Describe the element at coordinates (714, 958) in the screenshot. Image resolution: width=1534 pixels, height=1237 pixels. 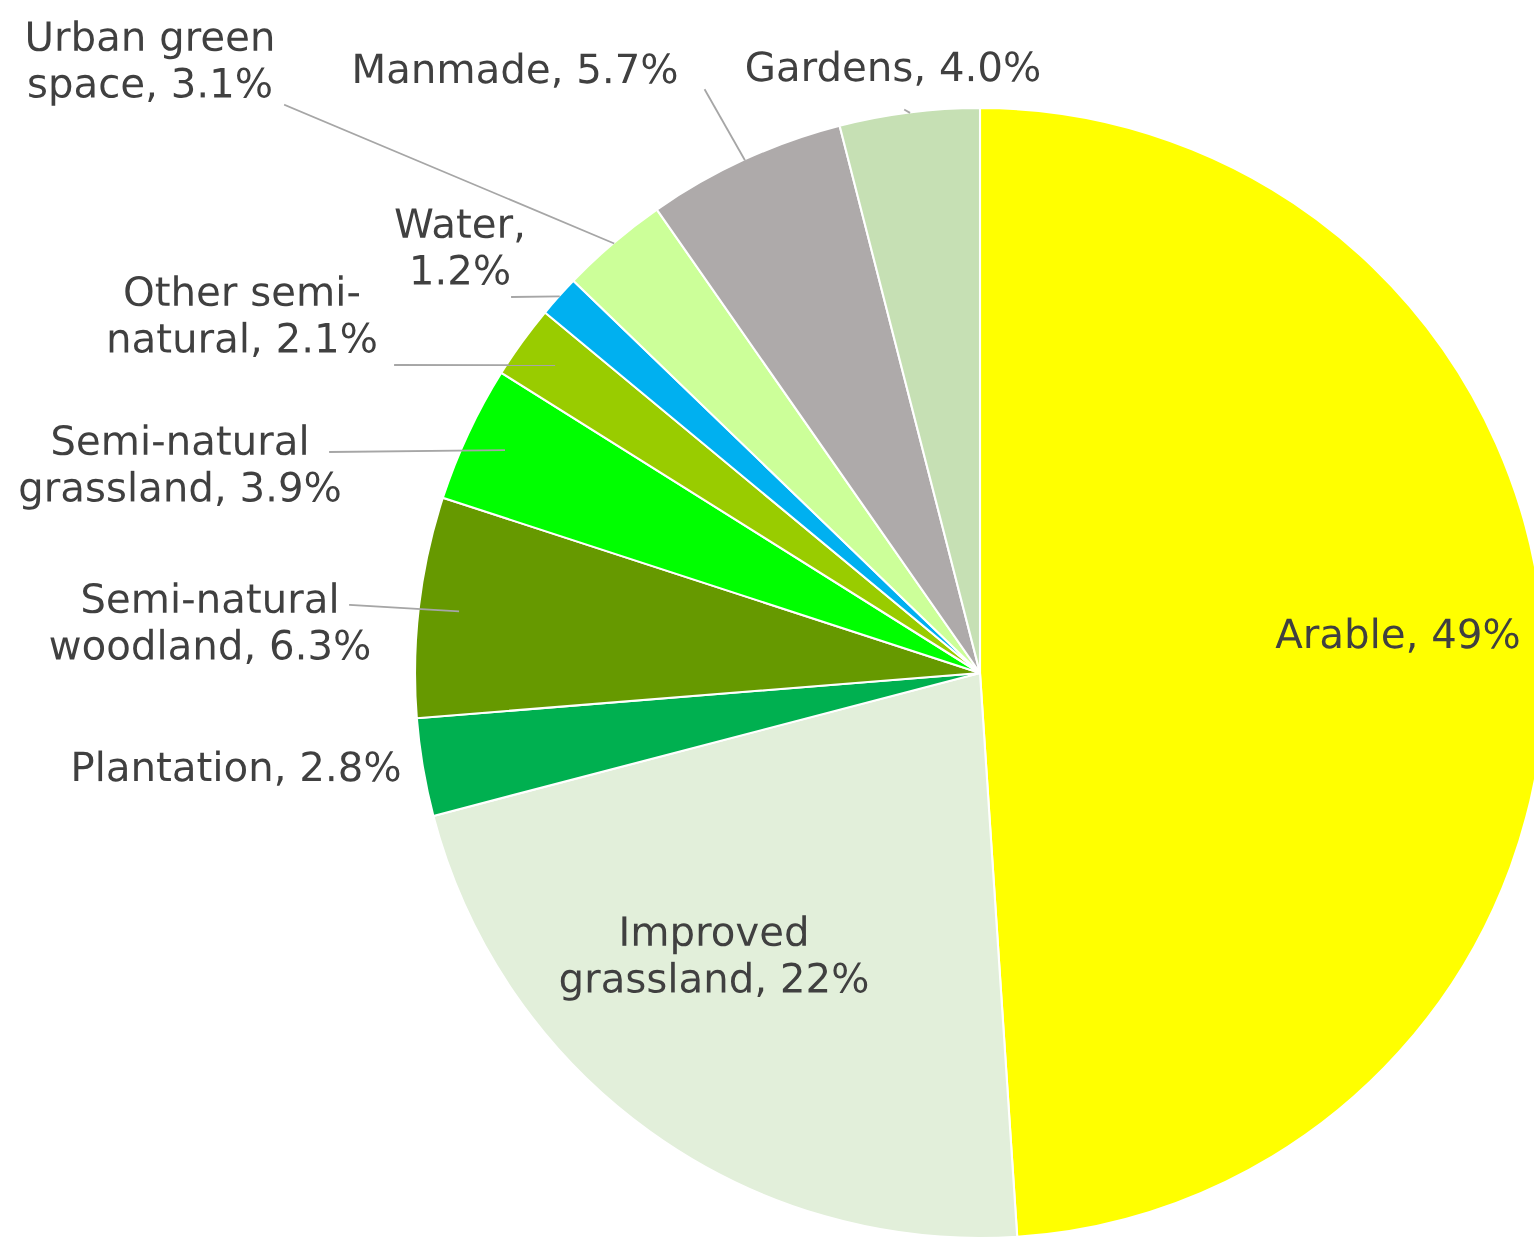
I see `slice-label: Improved grassland, 22%` at that location.